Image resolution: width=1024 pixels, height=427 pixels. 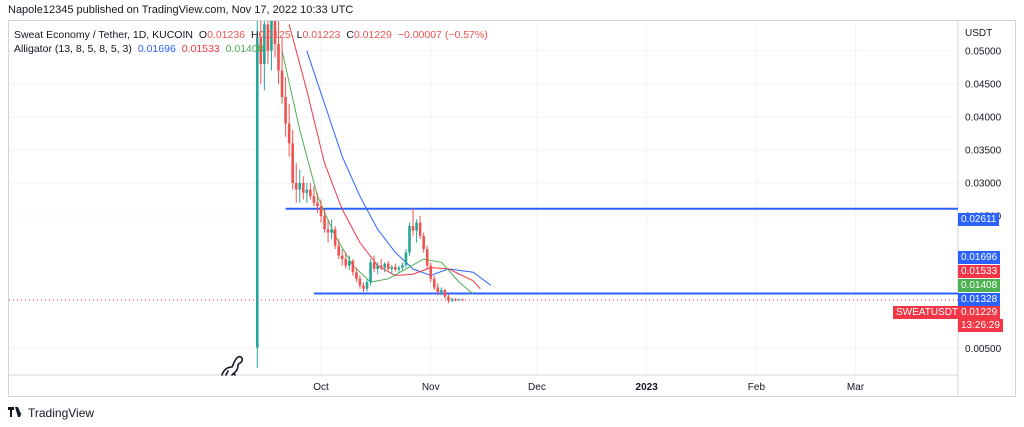 What do you see at coordinates (979, 257) in the screenshot?
I see `jaw-tag: 0.01696` at bounding box center [979, 257].